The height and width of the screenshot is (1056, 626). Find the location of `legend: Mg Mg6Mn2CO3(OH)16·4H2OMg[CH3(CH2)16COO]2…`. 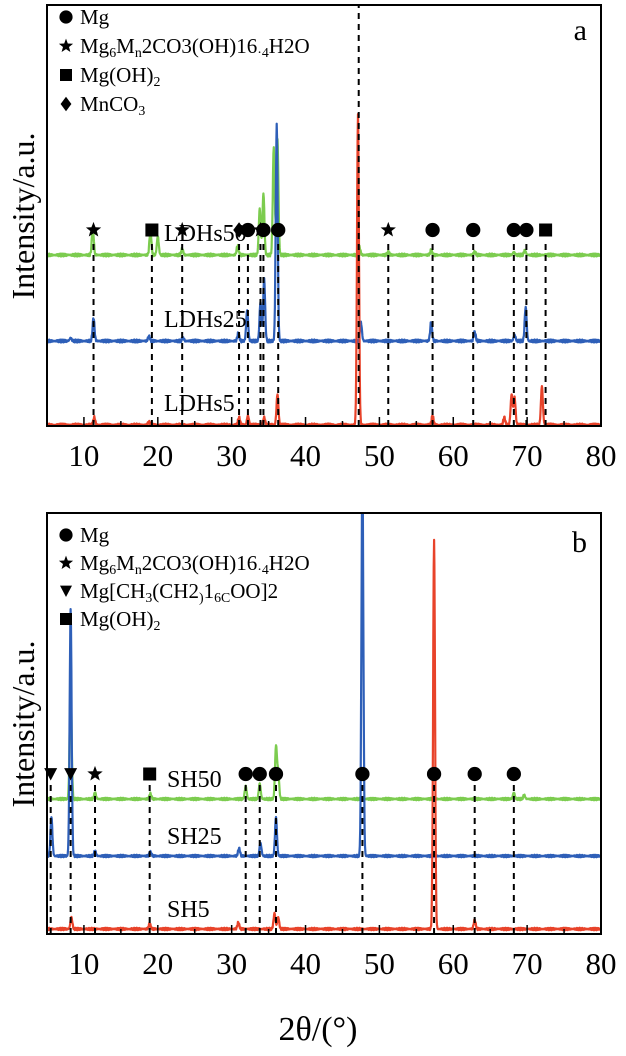

legend: Mg Mg6Mn2CO3(OH)16·4H2OMg[CH3(CH2)16COO]2… is located at coordinates (184, 578).